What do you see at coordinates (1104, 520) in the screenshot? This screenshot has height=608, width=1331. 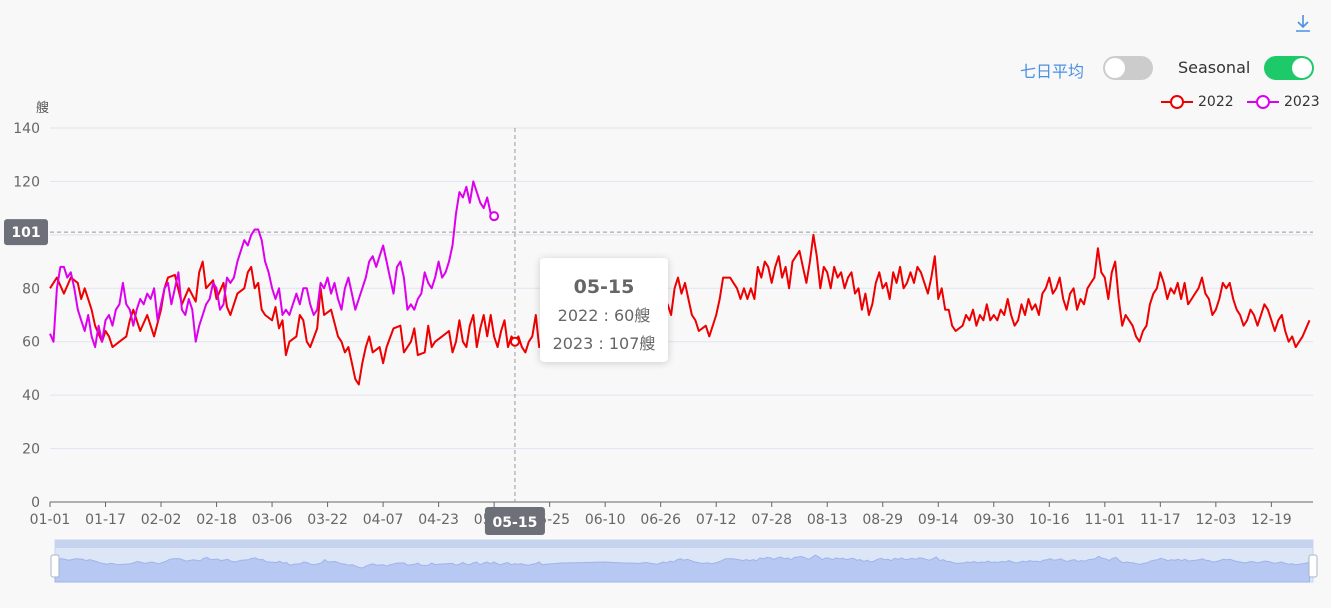 I see `x-tick-label: 11-01` at bounding box center [1104, 520].